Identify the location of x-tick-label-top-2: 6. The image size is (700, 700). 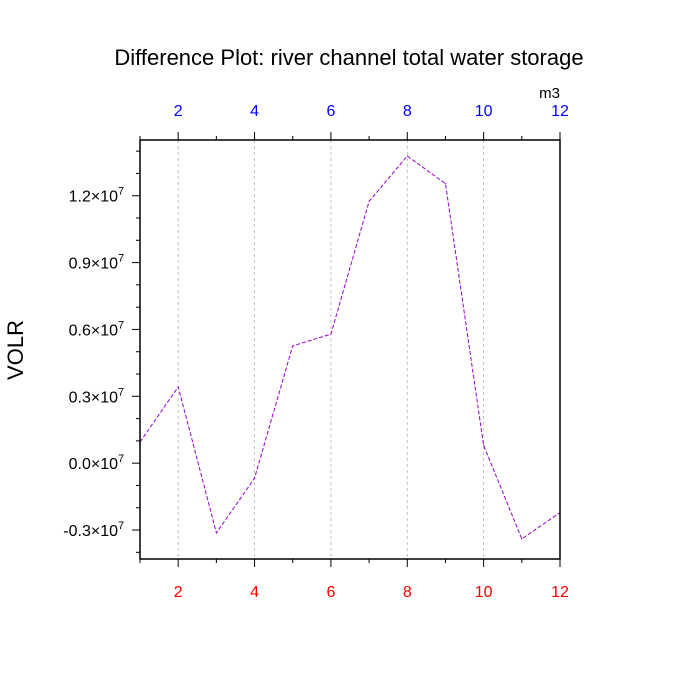
(330, 111).